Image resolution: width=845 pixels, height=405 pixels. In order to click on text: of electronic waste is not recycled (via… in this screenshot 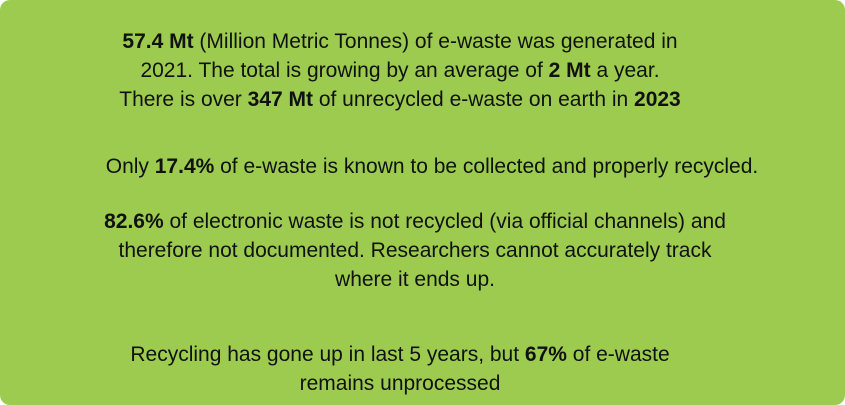, I will do `click(444, 221)`.